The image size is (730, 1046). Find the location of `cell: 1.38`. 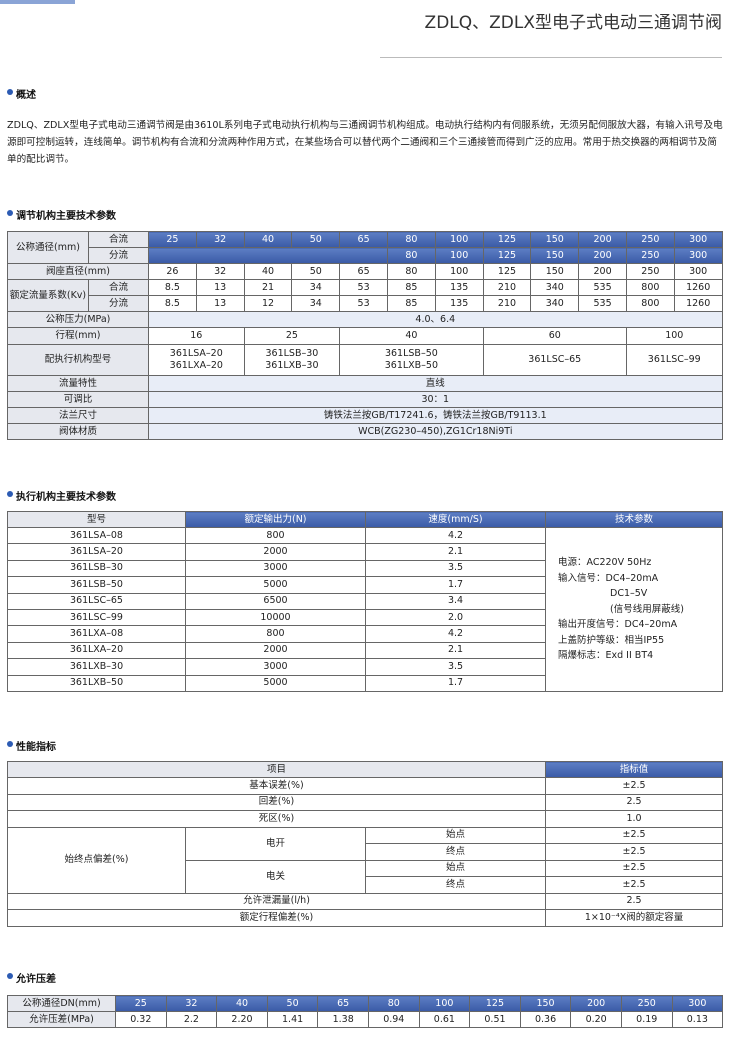

cell: 1.38 is located at coordinates (343, 1019).